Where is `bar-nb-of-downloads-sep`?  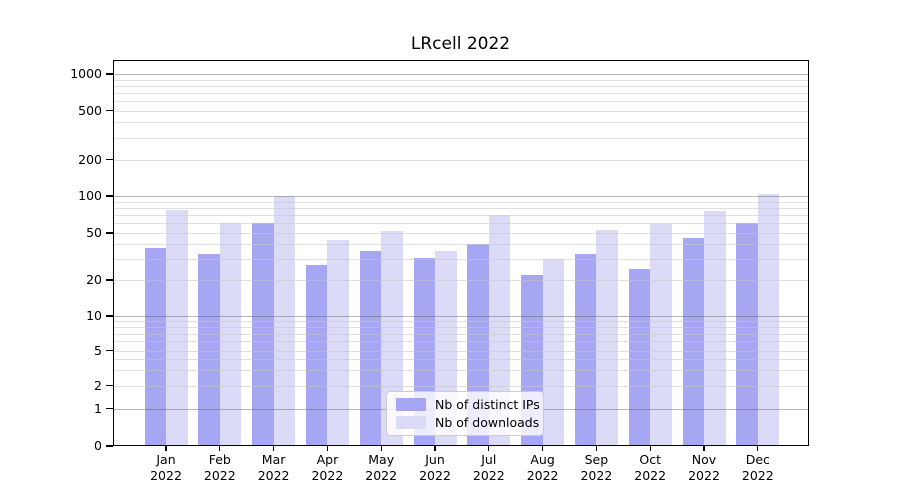 bar-nb-of-downloads-sep is located at coordinates (607, 337).